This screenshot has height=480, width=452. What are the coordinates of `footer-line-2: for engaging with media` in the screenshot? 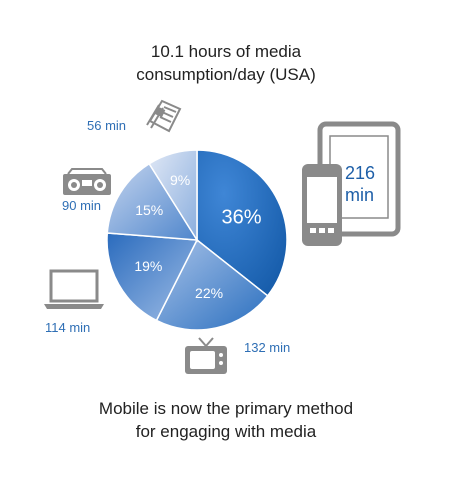 It's located at (226, 431).